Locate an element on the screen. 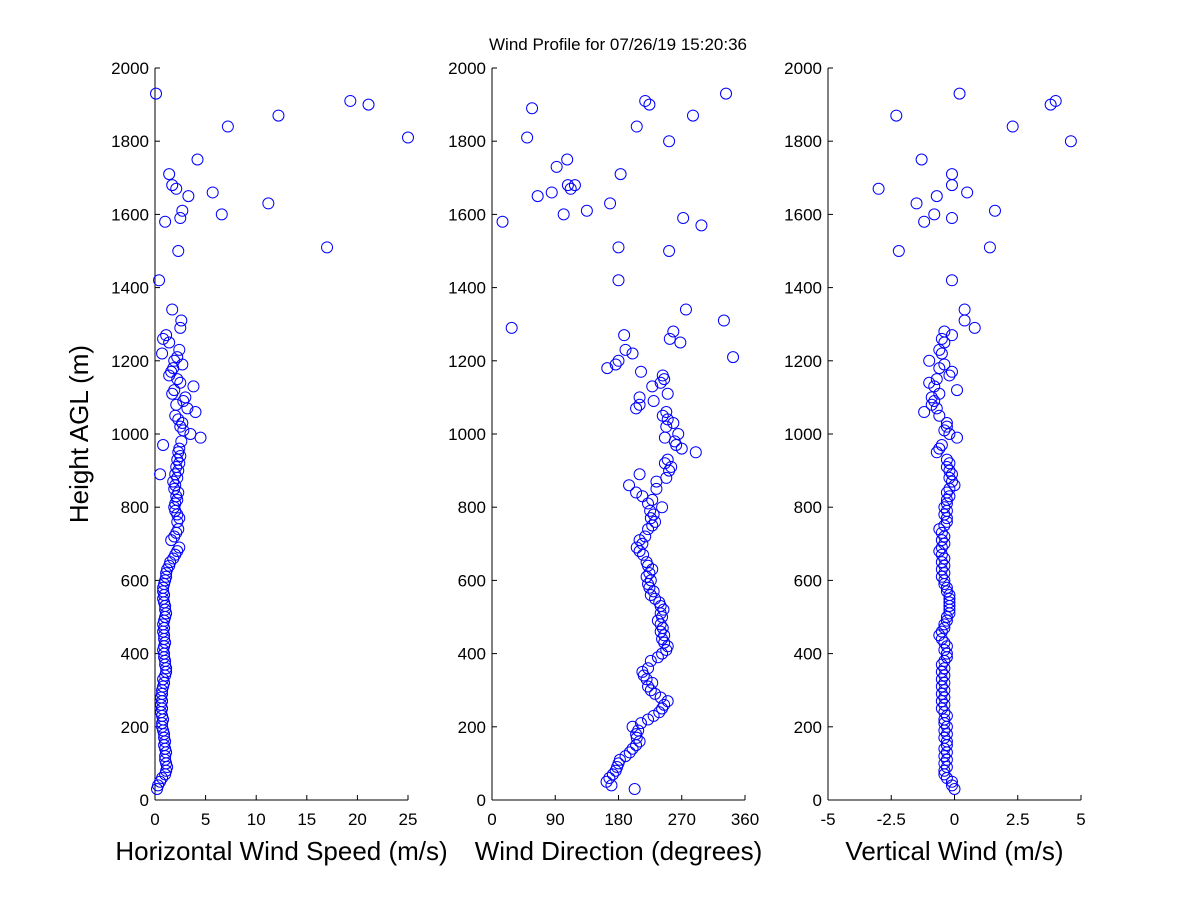  x-tick-label: 360 is located at coordinates (745, 819).